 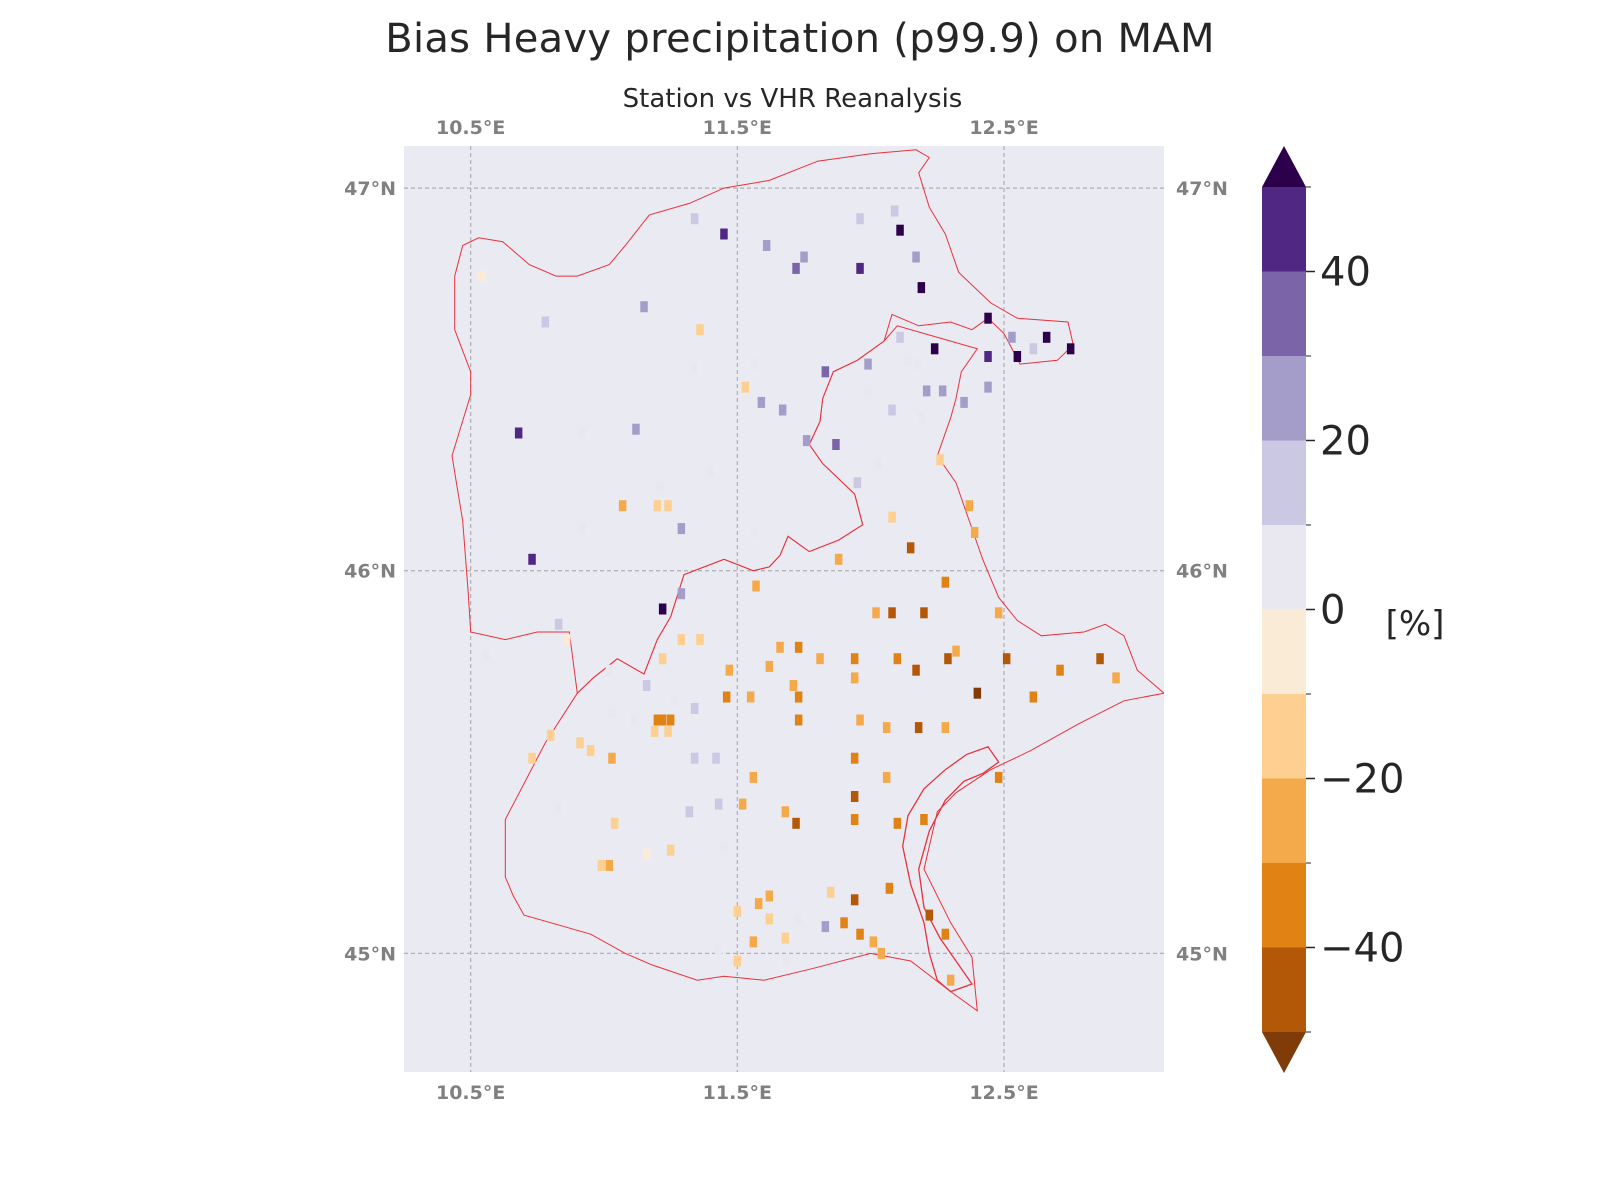 I want to click on y-tick-label-right: 47°N, so click(x=1202, y=189).